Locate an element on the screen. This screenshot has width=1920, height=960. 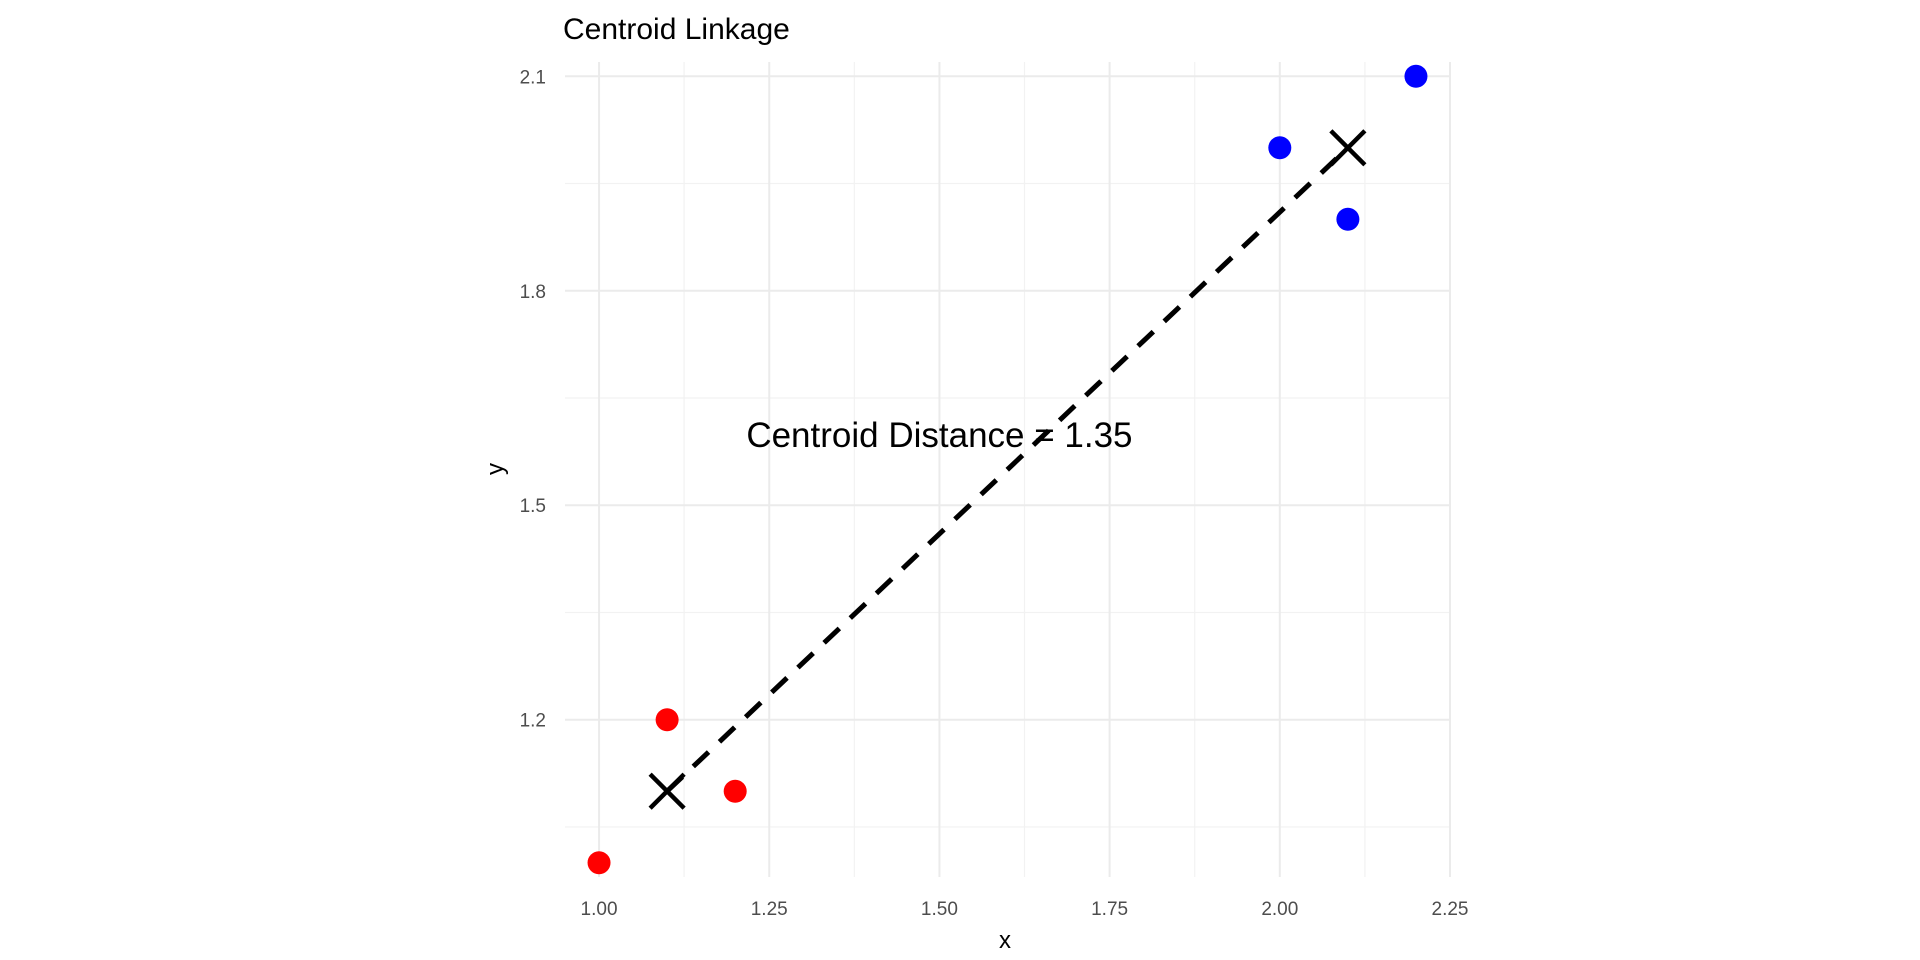
x-tick-label: 1.75 is located at coordinates (1109, 909).